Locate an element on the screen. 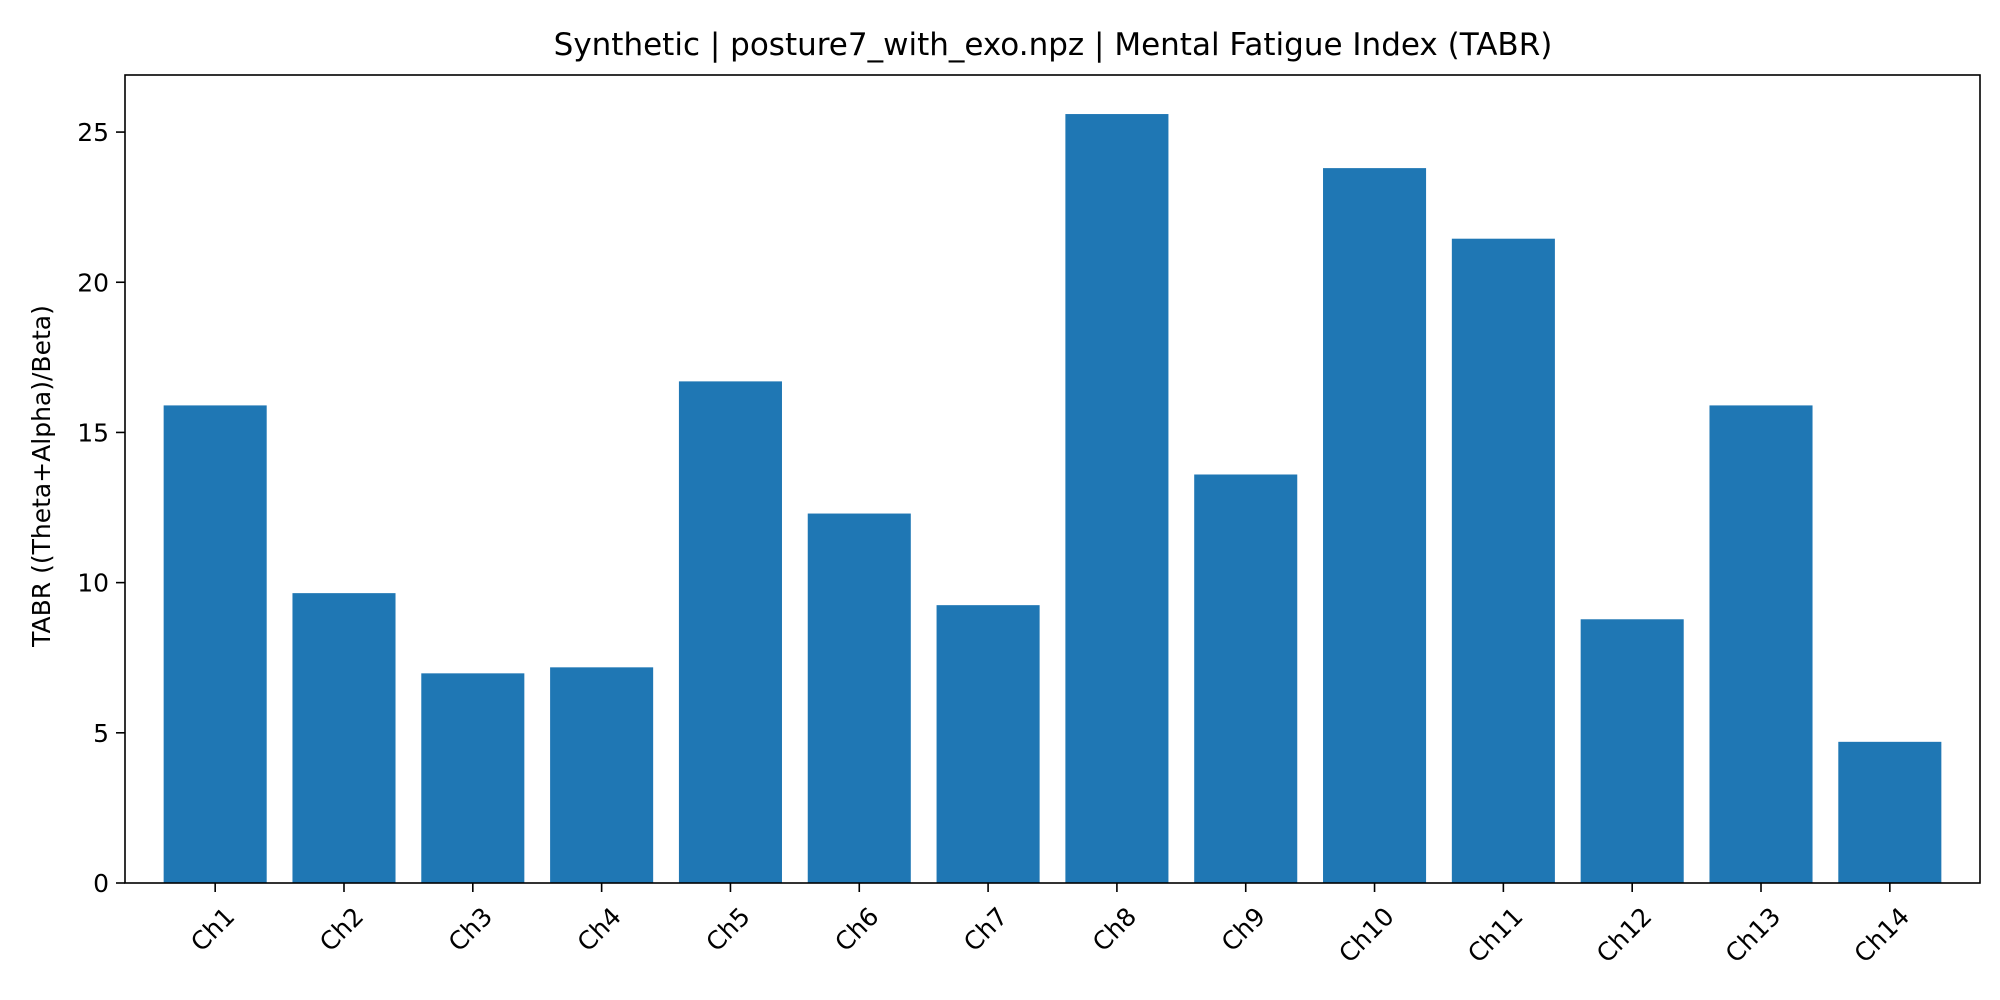 Image resolution: width=2000 pixels, height=1000 pixels. x-tick-label: Ch6 is located at coordinates (856, 929).